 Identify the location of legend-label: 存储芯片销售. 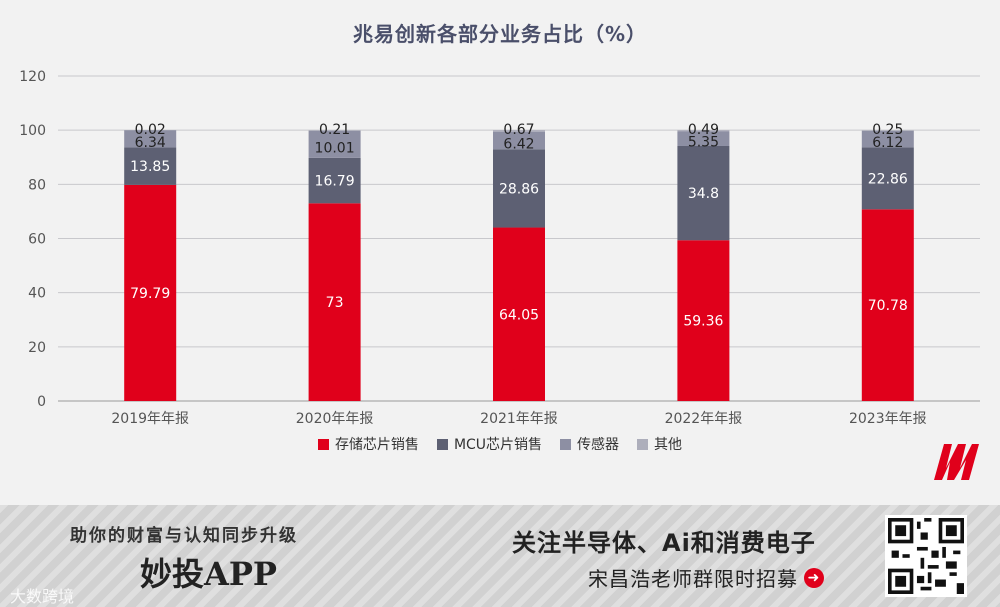
(376, 445).